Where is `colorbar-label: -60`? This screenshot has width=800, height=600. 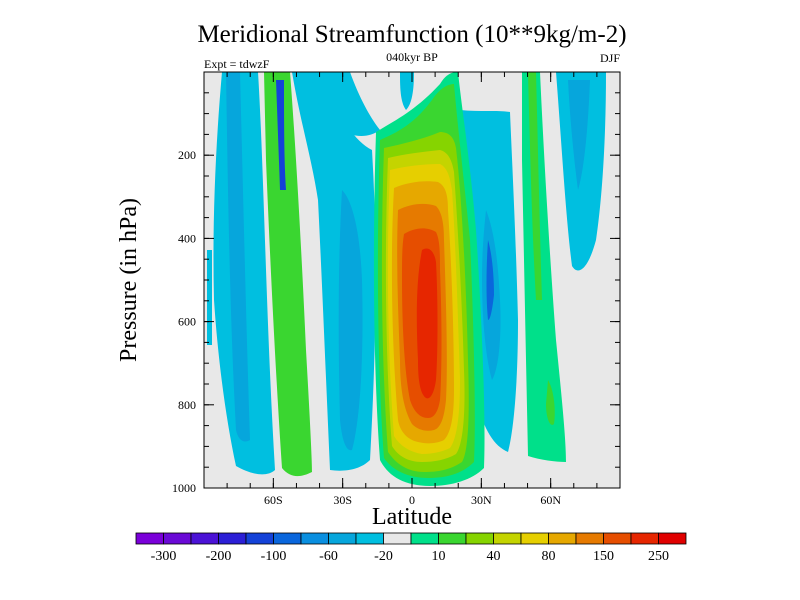 colorbar-label: -60 is located at coordinates (328, 556).